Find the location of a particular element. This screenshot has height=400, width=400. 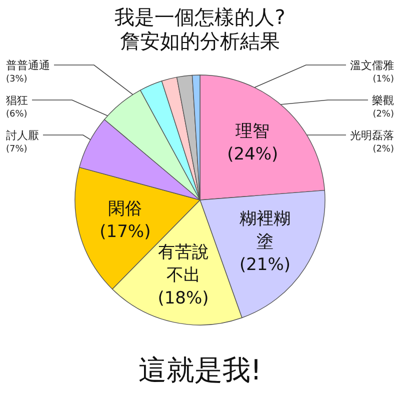

data-label: (3%) is located at coordinates (17, 79).